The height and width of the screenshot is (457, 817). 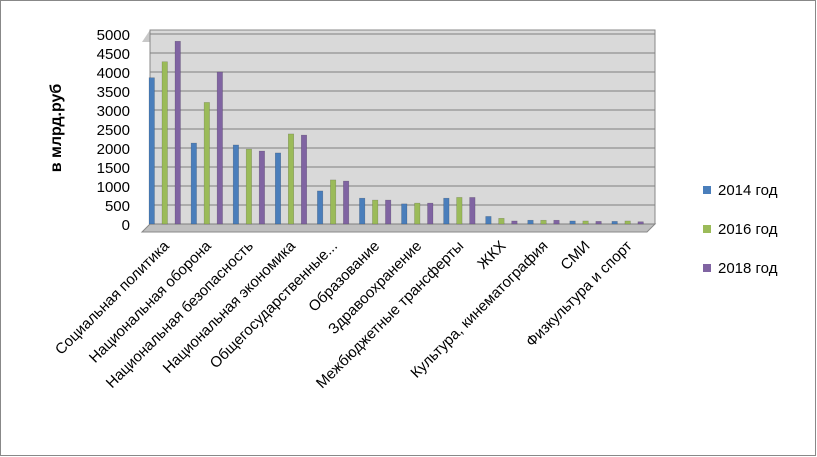 I want to click on y-tick-label: 3000, so click(x=113, y=111).